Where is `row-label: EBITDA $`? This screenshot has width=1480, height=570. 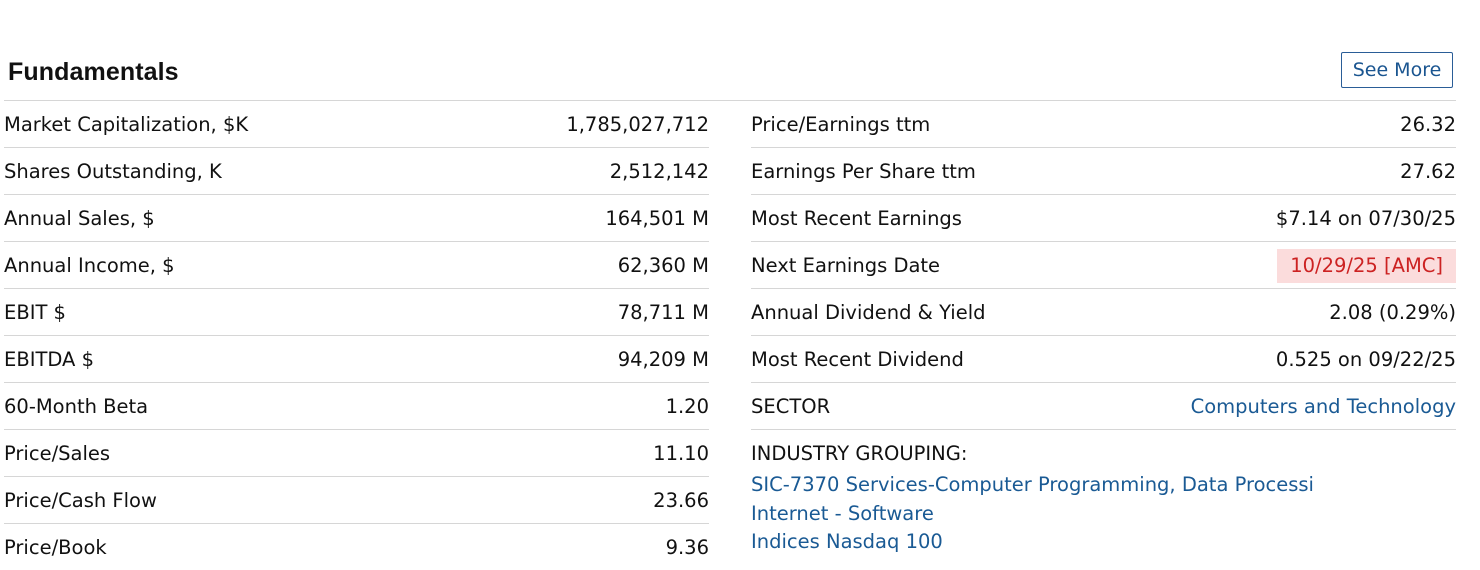 row-label: EBITDA $ is located at coordinates (49, 359).